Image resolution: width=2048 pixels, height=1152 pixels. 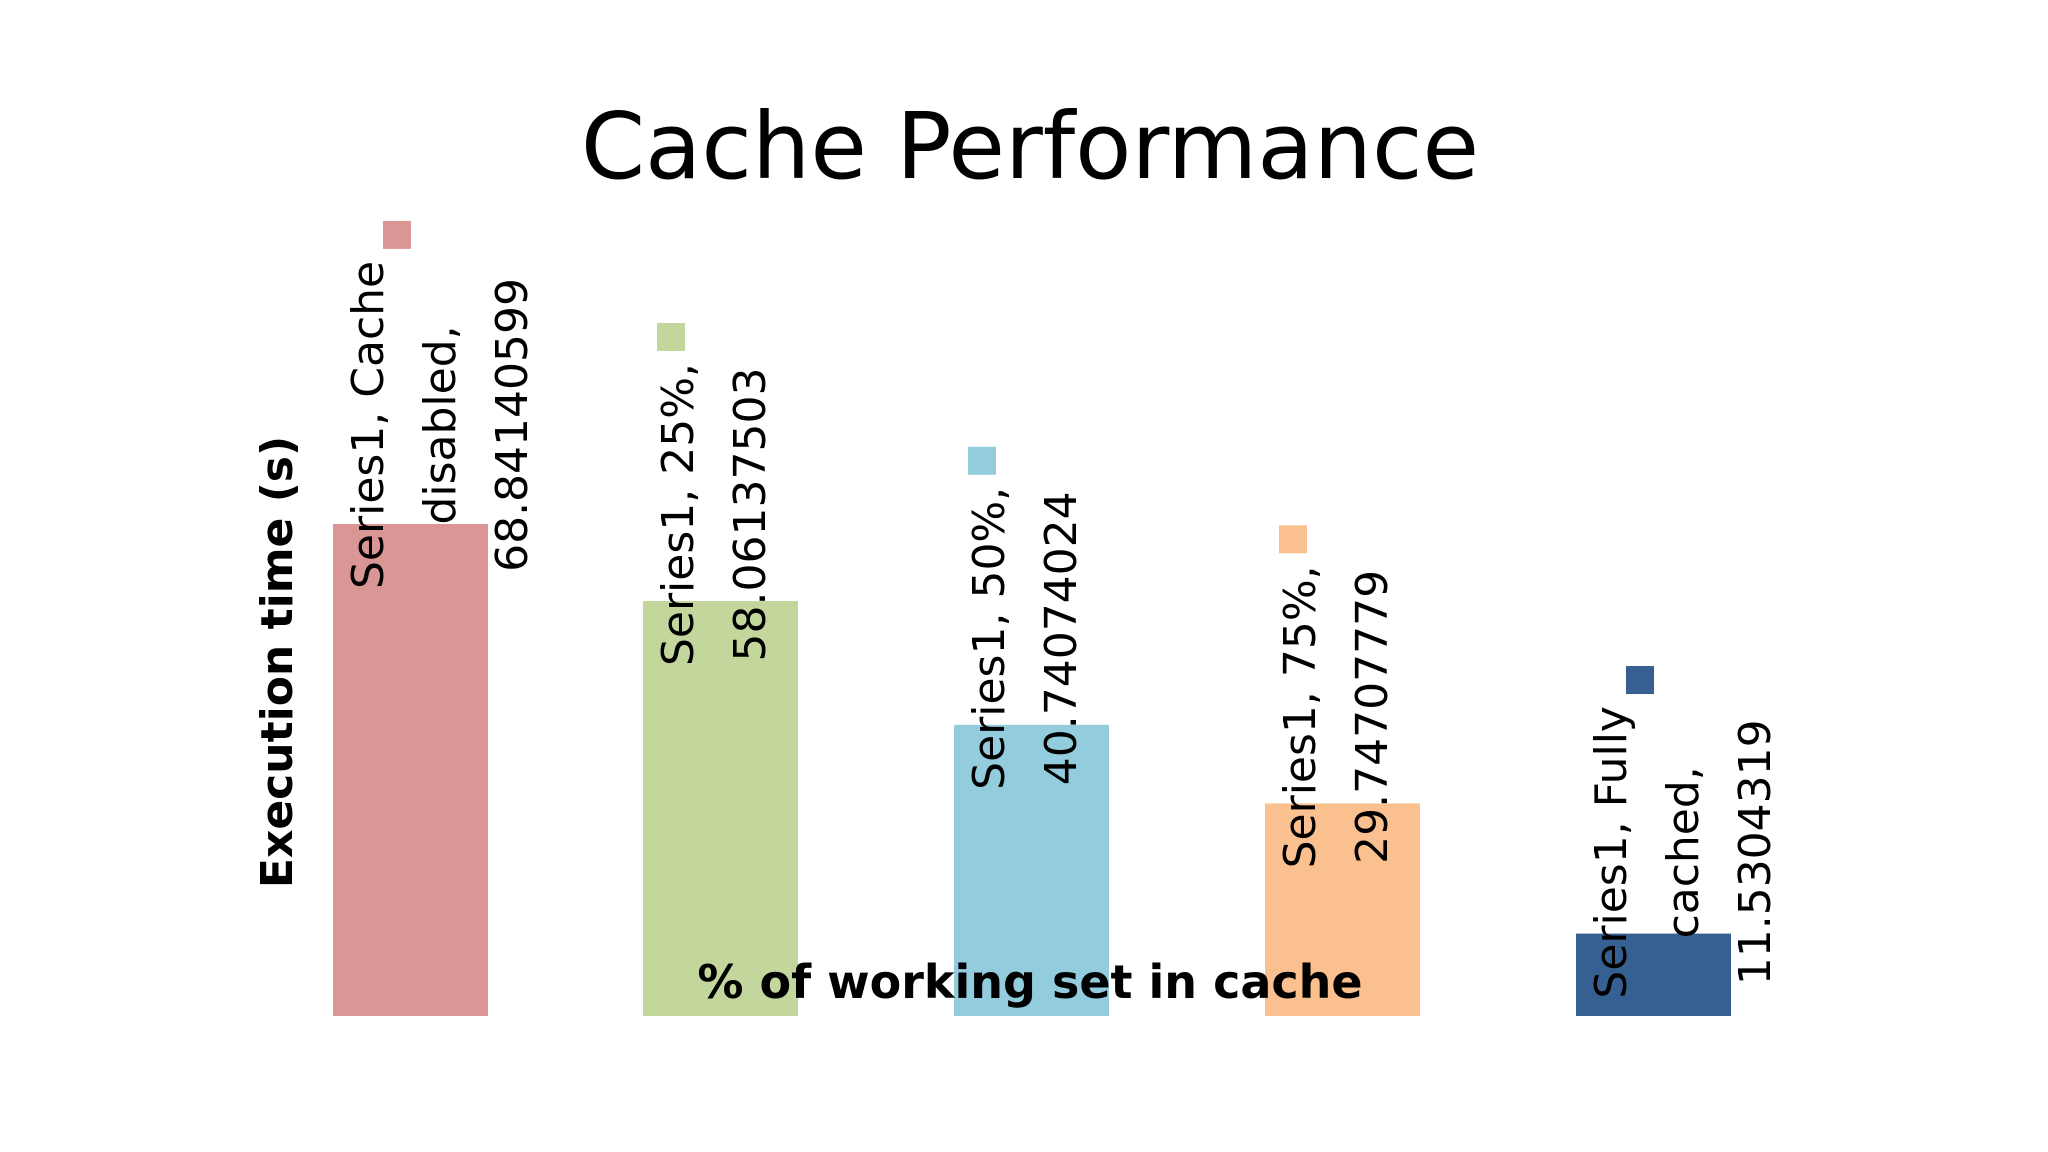 What do you see at coordinates (1755, 852) in the screenshot?
I see `data-label-5-line-3: 11.5304319` at bounding box center [1755, 852].